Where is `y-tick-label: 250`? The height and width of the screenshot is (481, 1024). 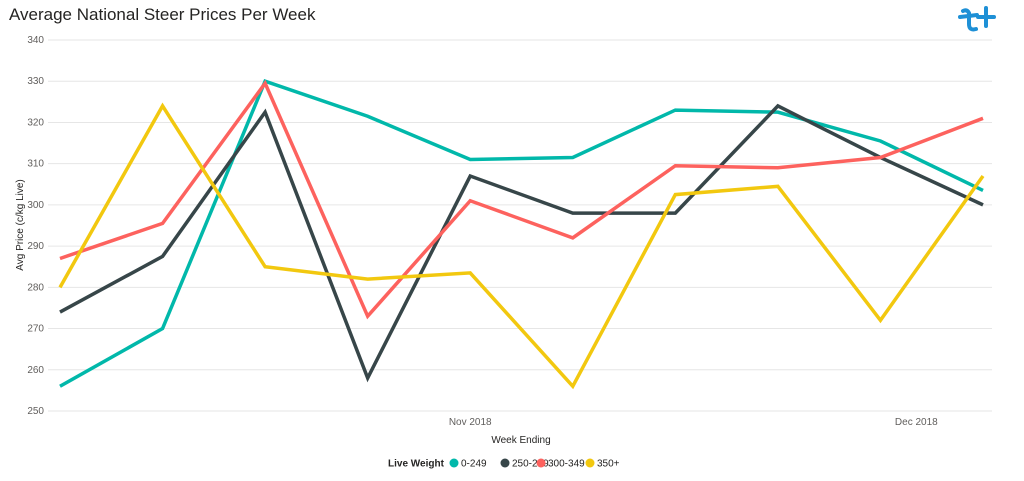 y-tick-label: 250 is located at coordinates (35, 411).